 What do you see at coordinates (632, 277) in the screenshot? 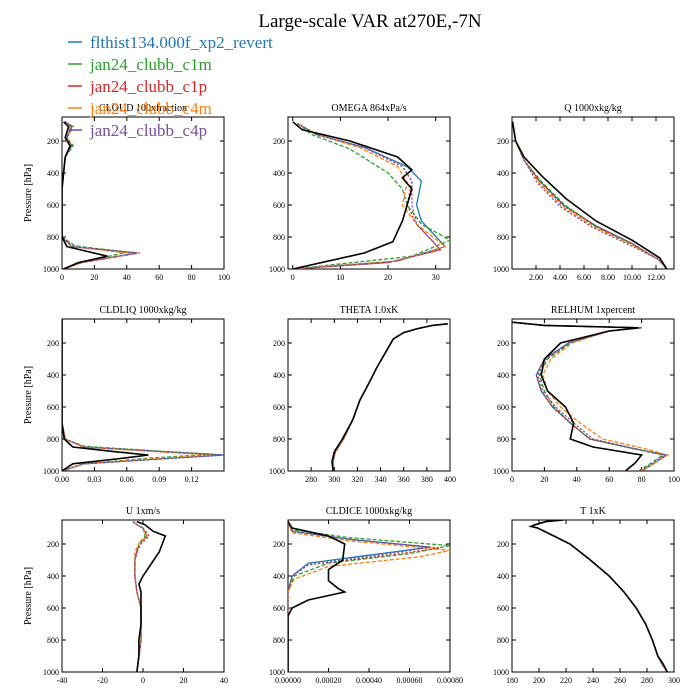
I see `x-tick-label: 10.00` at bounding box center [632, 277].